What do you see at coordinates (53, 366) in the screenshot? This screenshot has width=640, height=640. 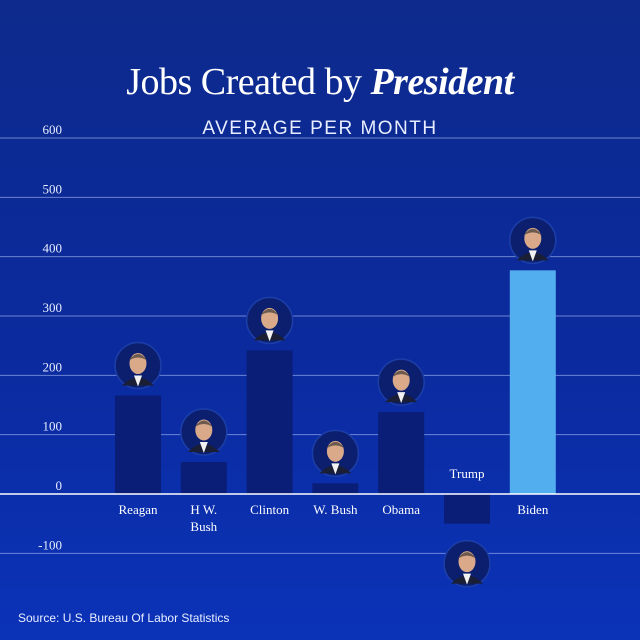 I see `y-tick-label: 200` at bounding box center [53, 366].